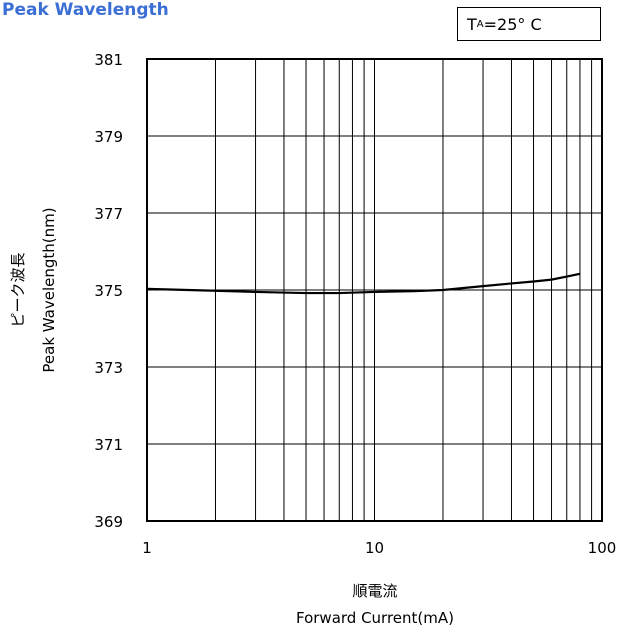 The height and width of the screenshot is (628, 622). Describe the element at coordinates (374, 548) in the screenshot. I see `x-tick-label: 10` at that location.